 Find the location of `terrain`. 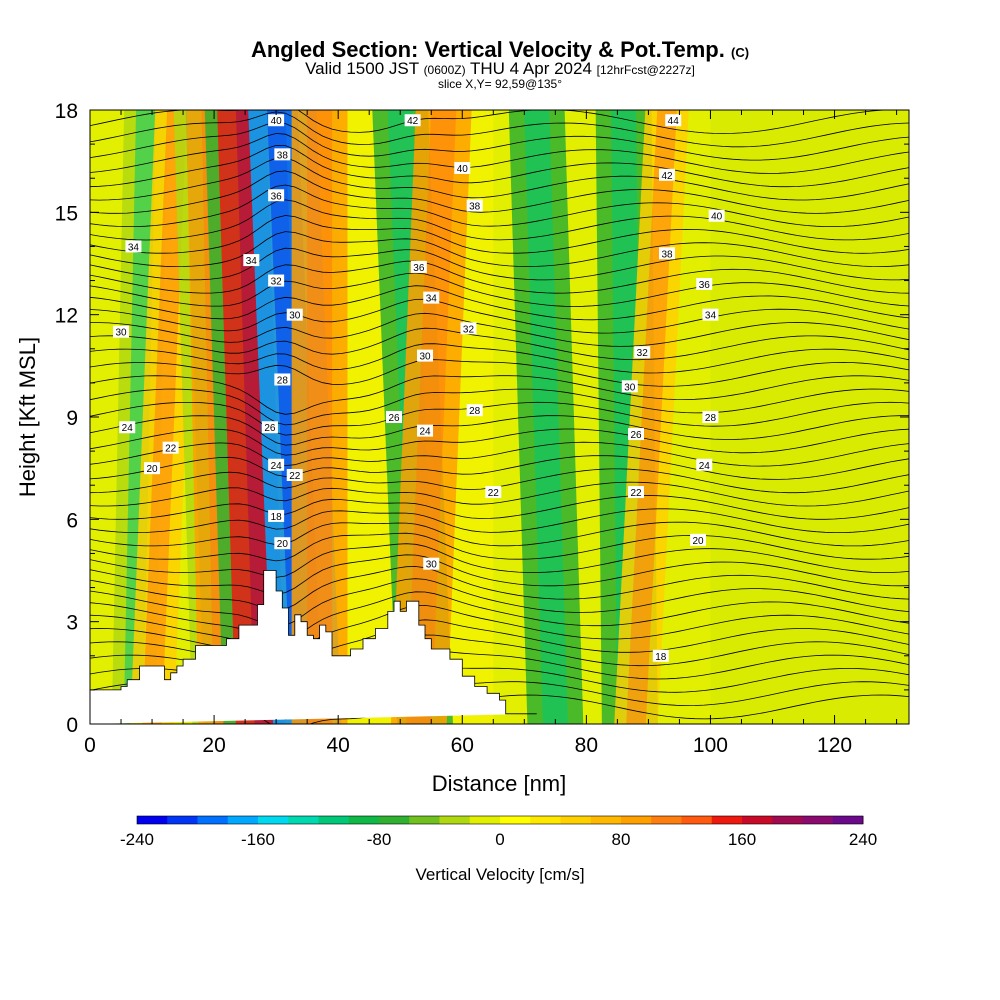

terrain is located at coordinates (313, 647).